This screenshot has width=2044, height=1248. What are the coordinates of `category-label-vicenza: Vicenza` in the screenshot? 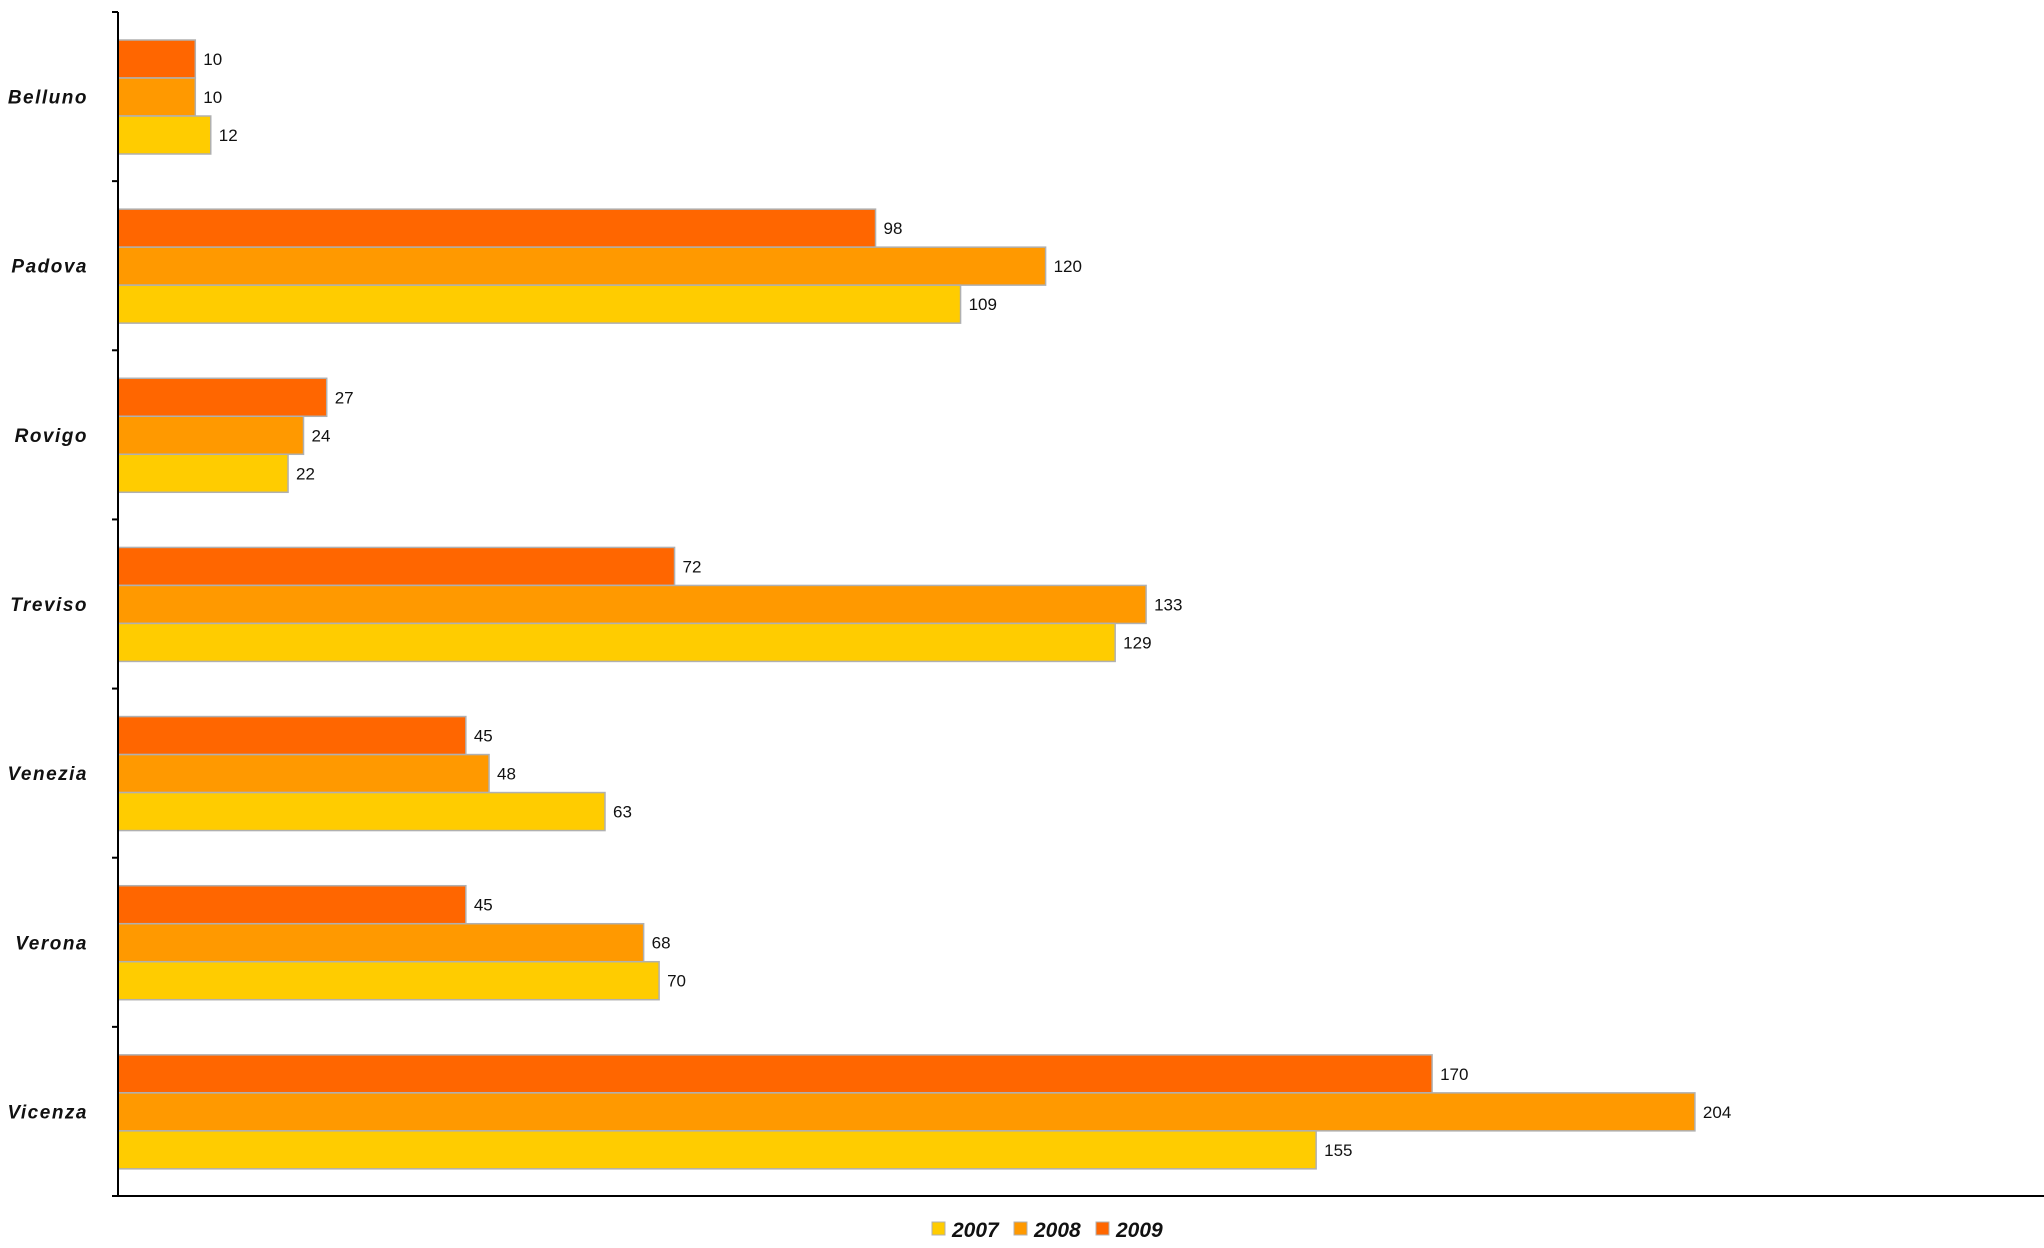 It's located at (47, 1112).